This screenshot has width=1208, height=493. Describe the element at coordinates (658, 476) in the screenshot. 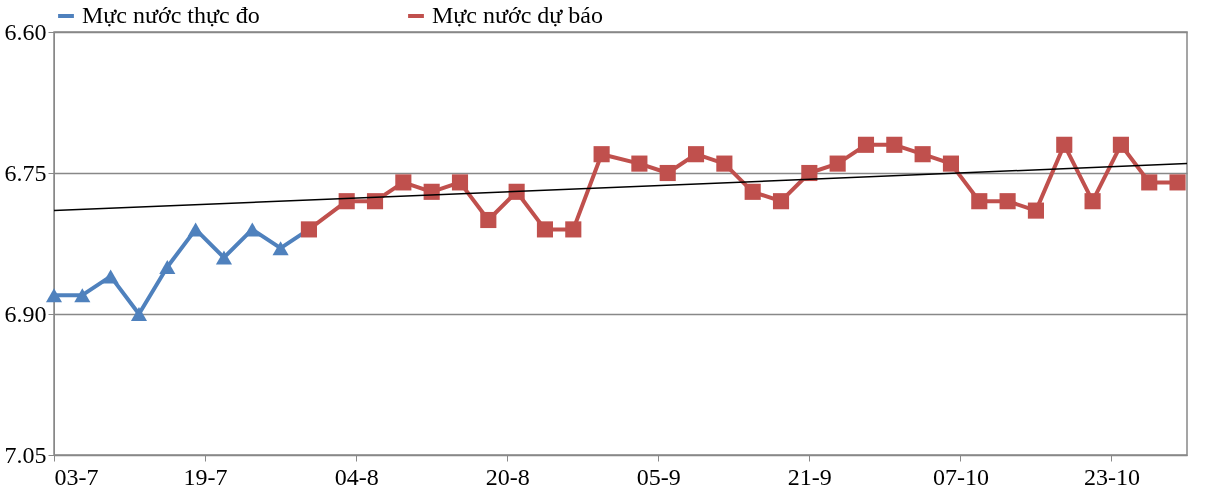

I see `x-tick-label: 05-9` at that location.